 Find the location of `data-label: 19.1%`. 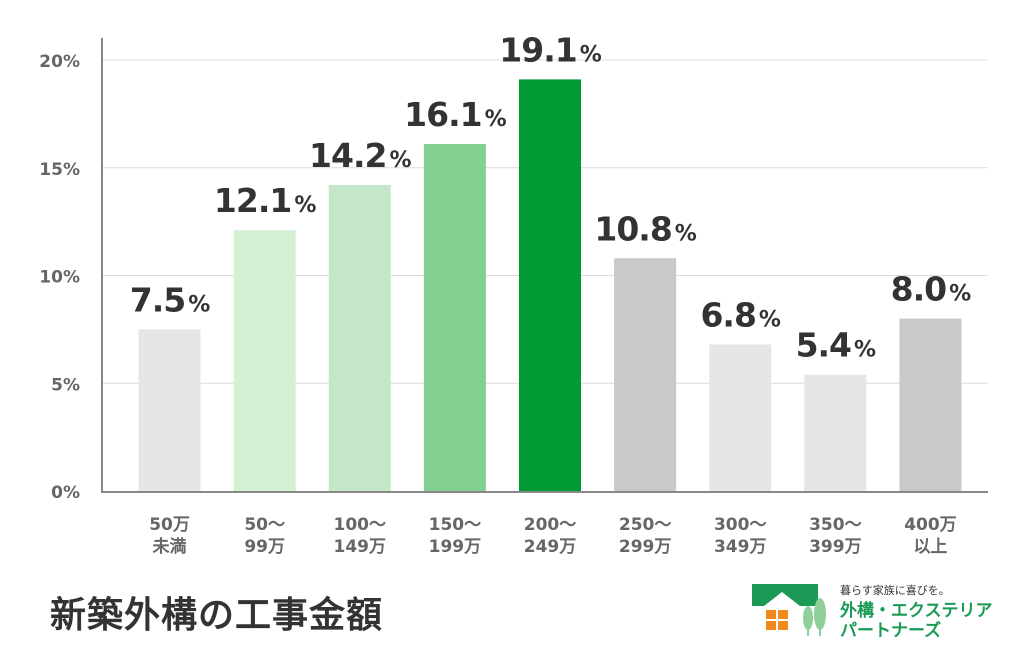

data-label: 19.1% is located at coordinates (550, 49).